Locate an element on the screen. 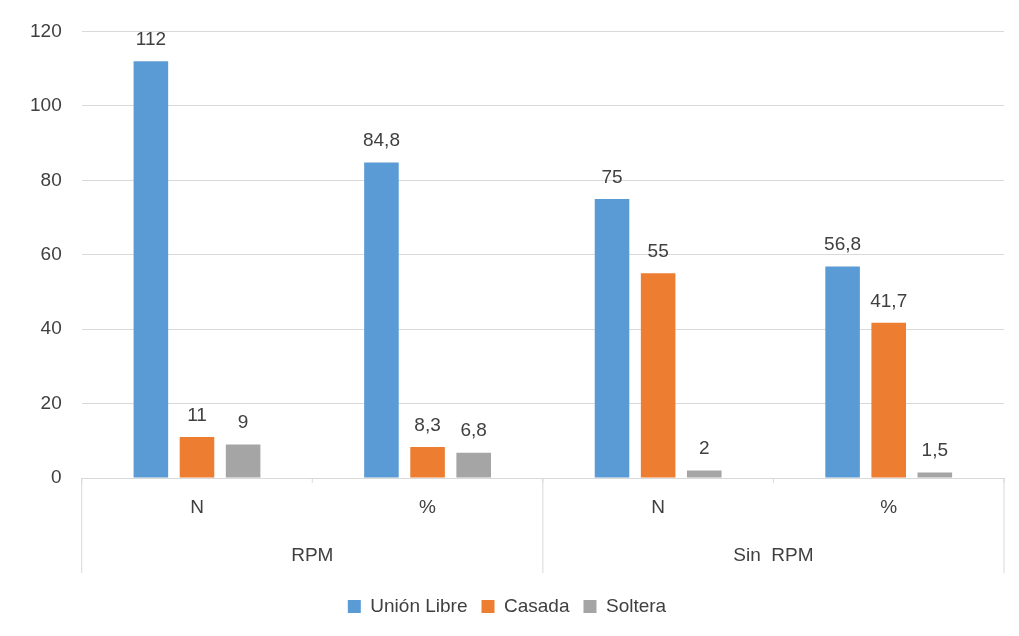  y-tick-label: 20 is located at coordinates (51, 402).